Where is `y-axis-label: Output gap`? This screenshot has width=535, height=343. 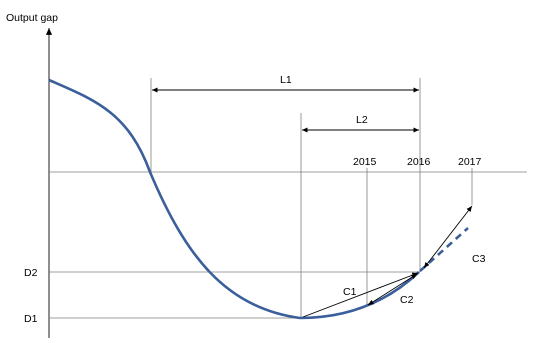 y-axis-label: Output gap is located at coordinates (32, 18).